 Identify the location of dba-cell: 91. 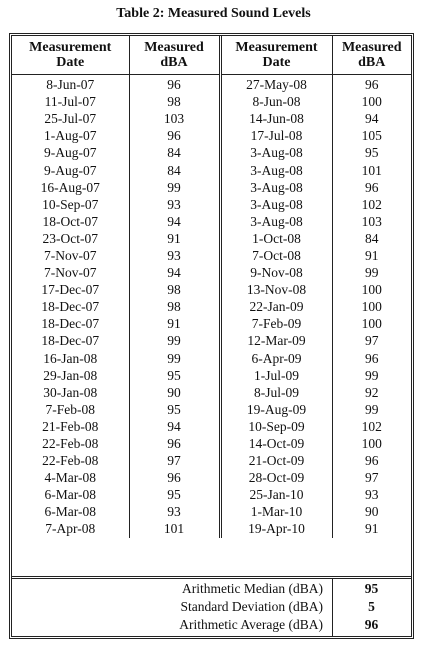
(174, 238).